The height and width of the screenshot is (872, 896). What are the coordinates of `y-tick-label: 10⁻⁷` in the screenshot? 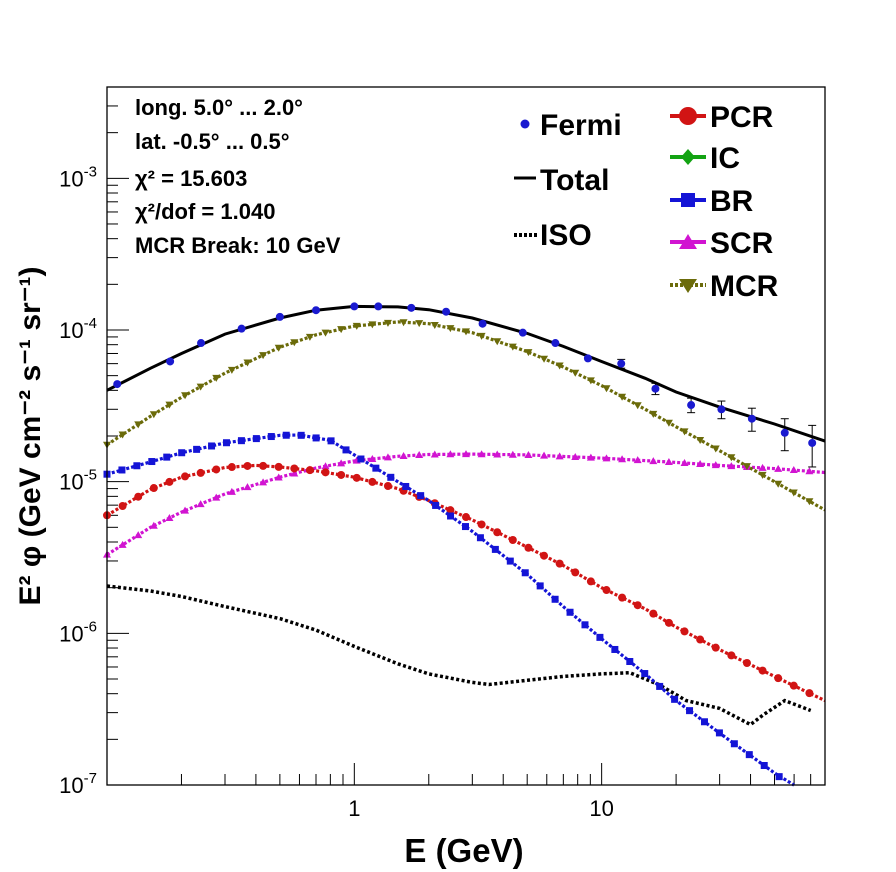 It's located at (78, 784).